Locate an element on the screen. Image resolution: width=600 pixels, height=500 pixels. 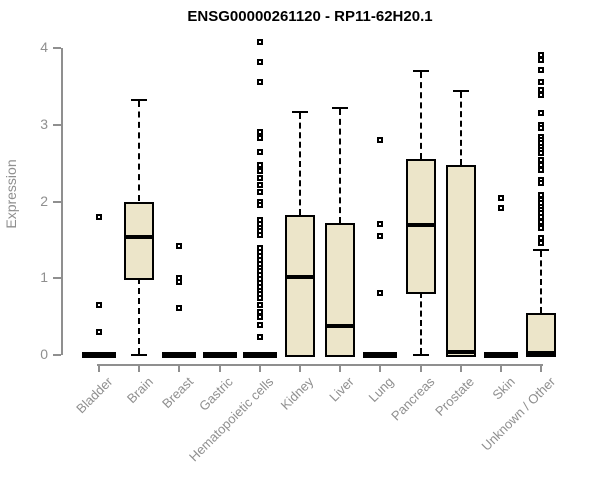
x-tick-label: Unknown / Other is located at coordinates (518, 414).